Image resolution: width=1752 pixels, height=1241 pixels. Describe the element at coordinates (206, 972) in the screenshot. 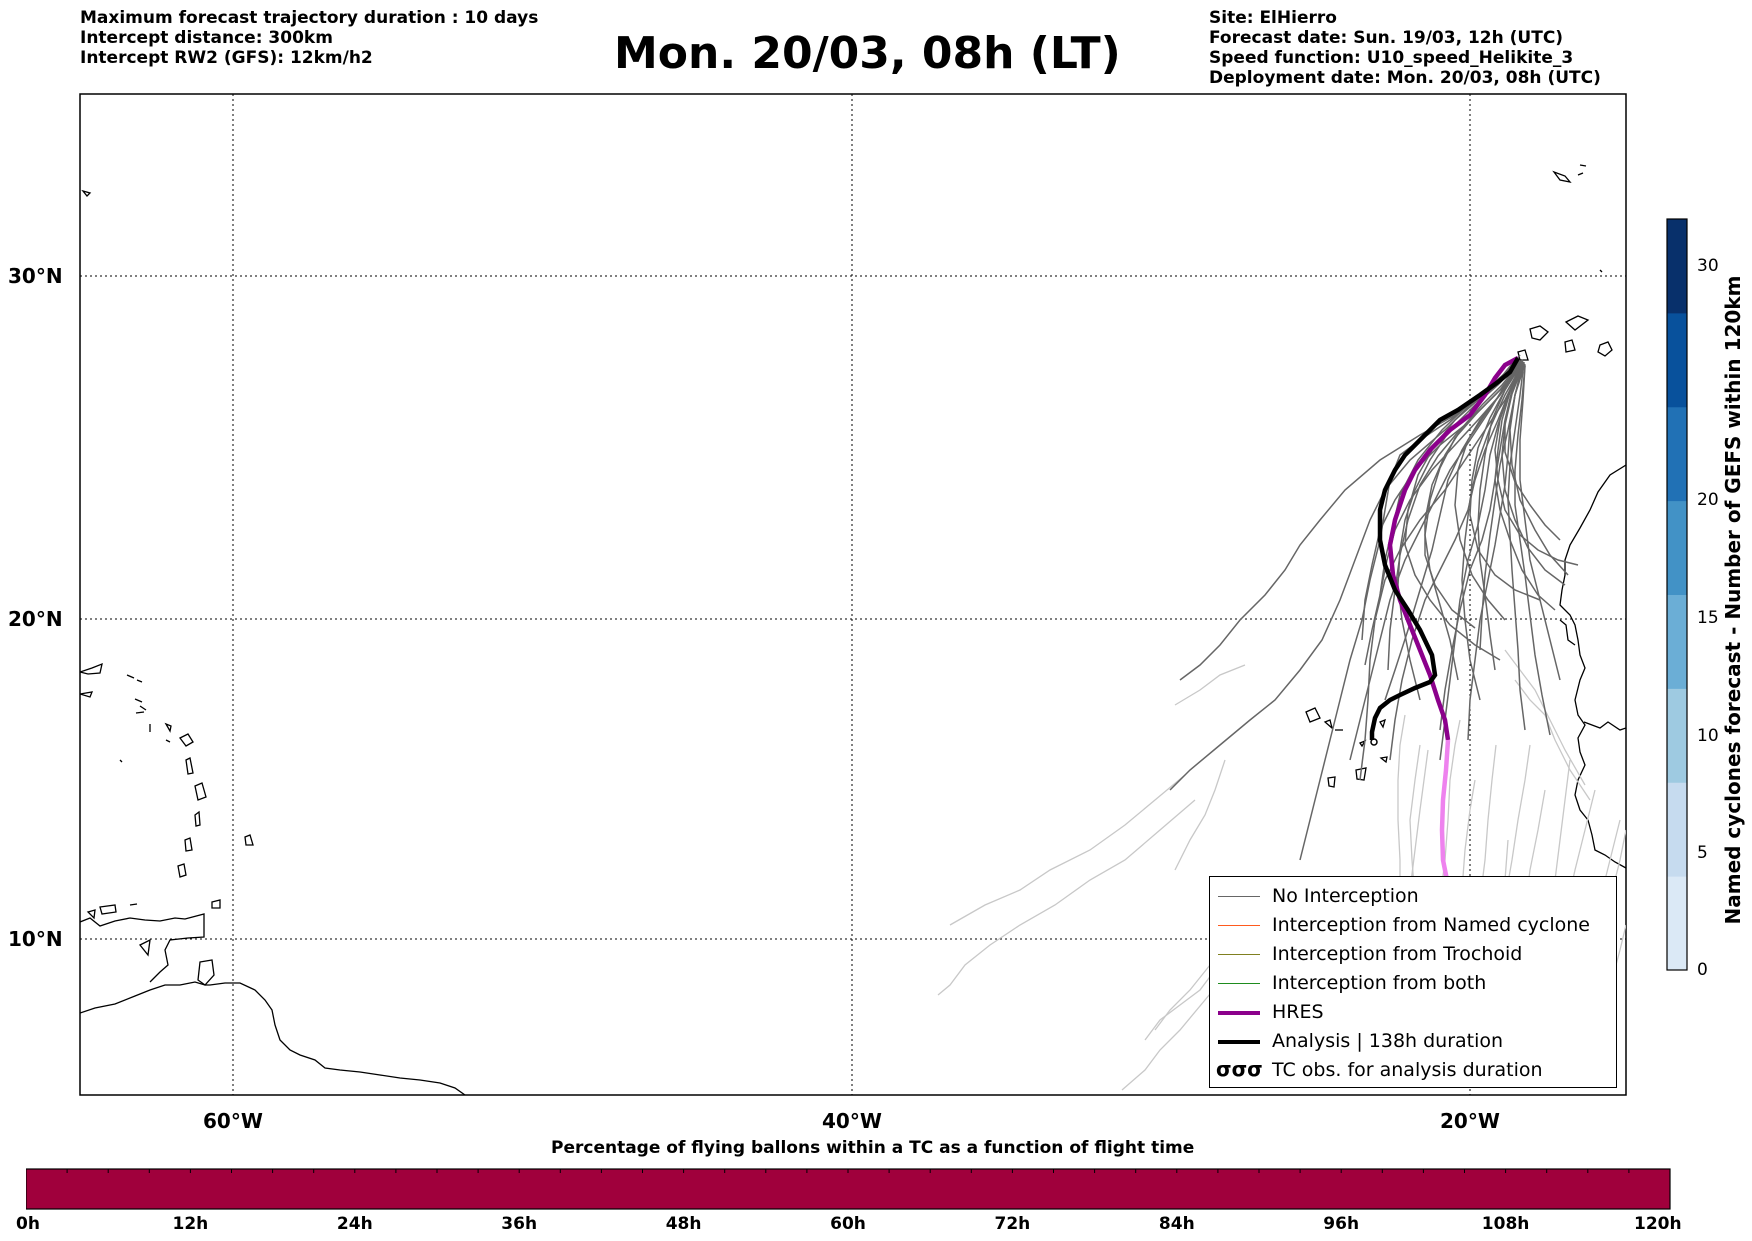

I see `trinidad-coast` at that location.